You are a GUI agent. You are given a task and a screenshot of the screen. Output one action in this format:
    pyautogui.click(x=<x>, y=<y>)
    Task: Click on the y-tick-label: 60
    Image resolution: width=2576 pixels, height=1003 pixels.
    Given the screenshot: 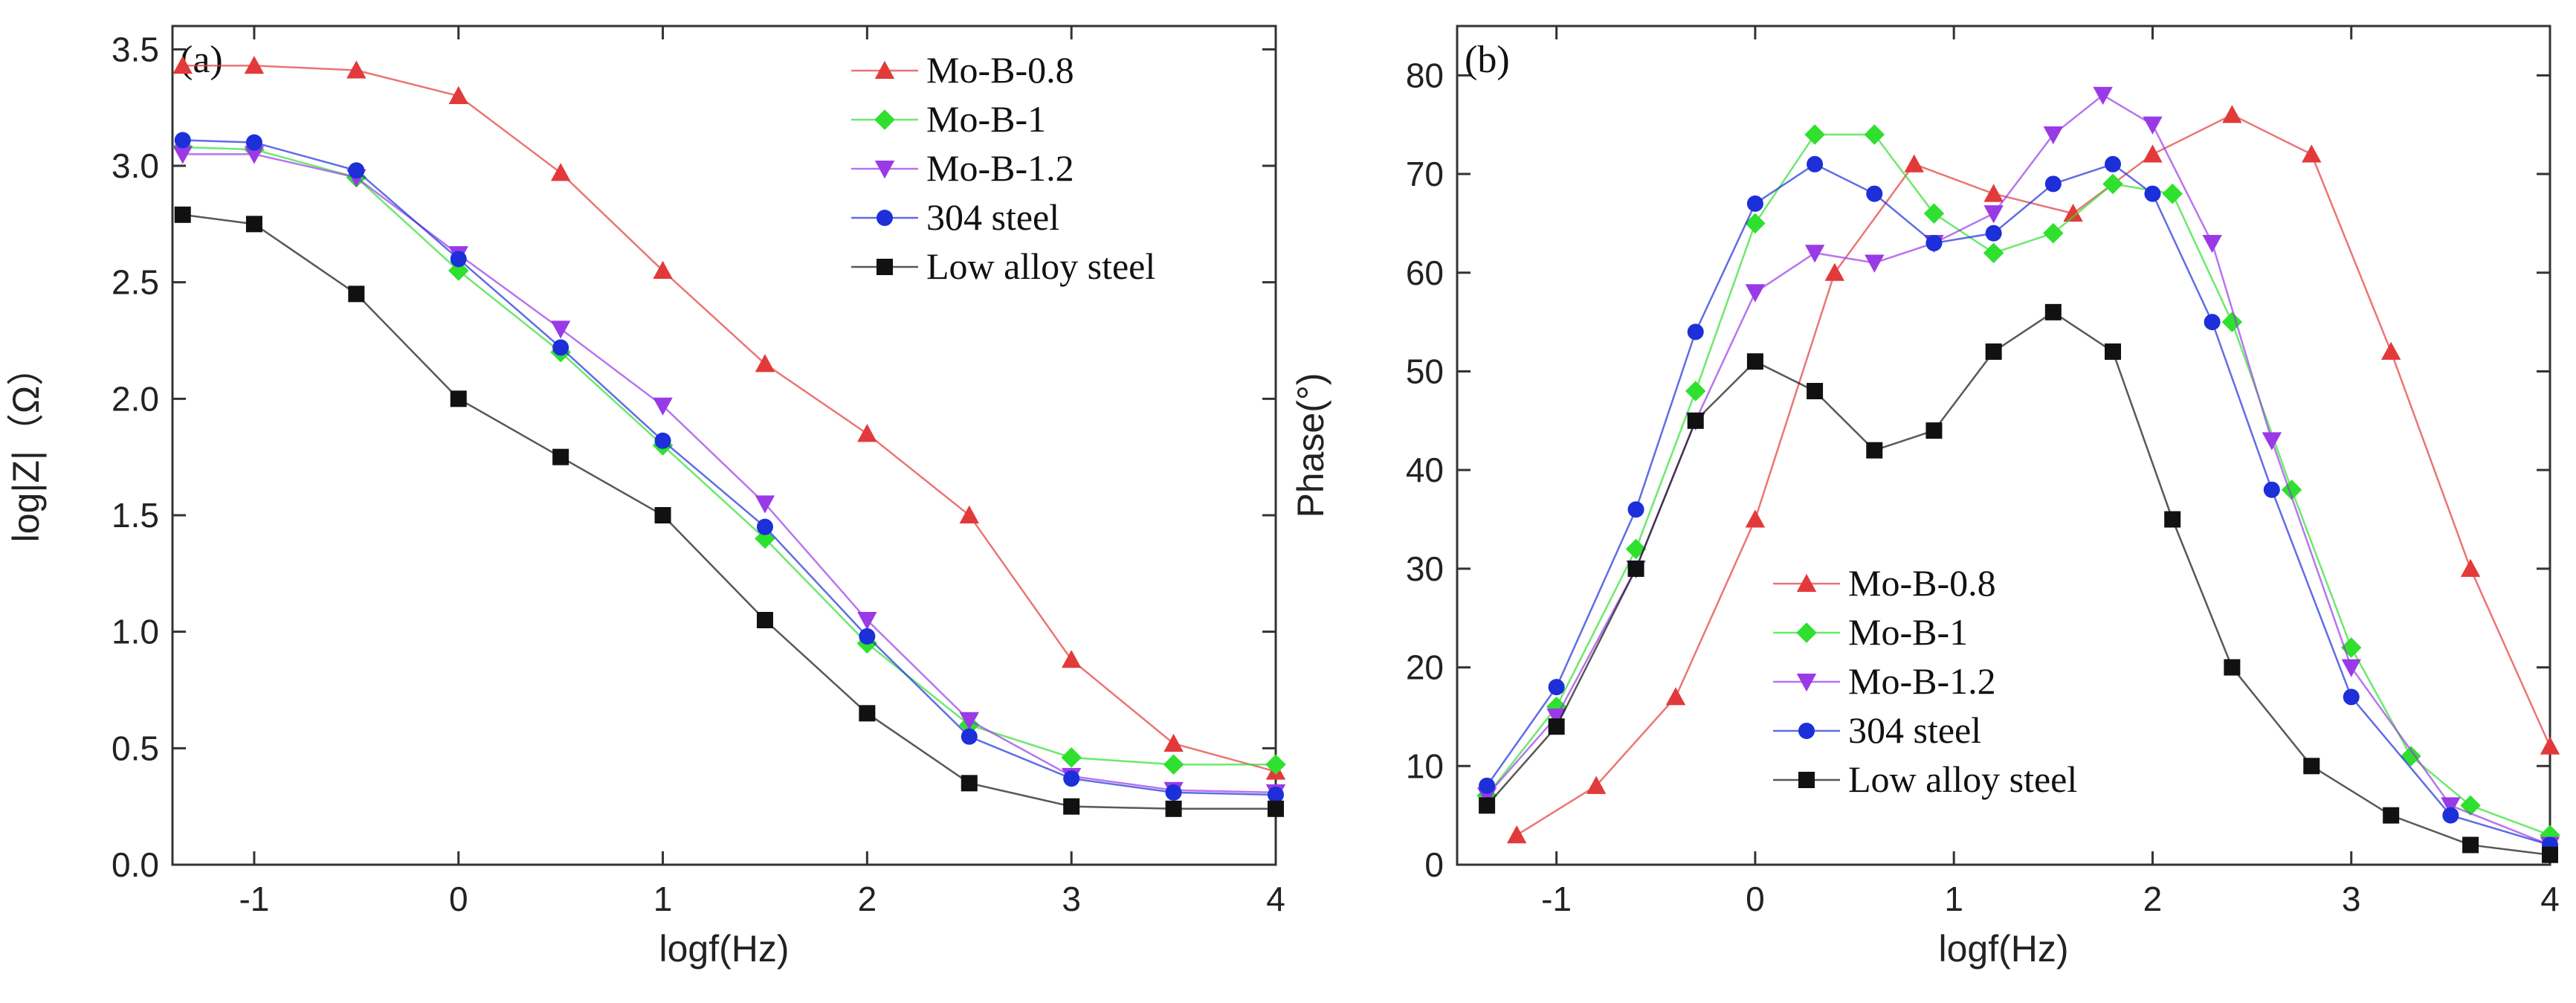 What is the action you would take?
    pyautogui.click(x=1425, y=273)
    